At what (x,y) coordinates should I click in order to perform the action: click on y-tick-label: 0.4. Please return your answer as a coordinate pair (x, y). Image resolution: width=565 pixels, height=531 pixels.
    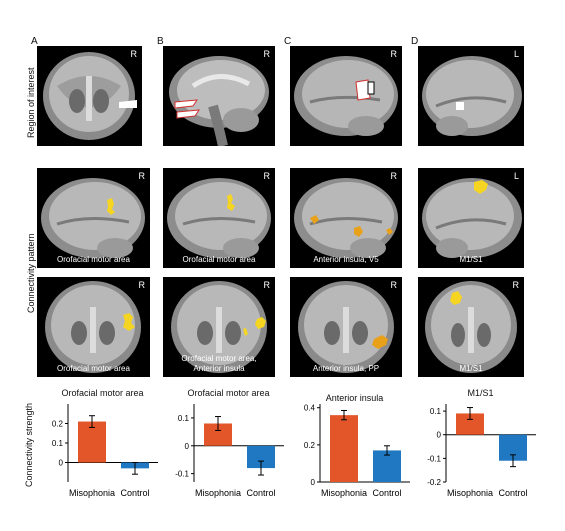
    Looking at the image, I should click on (310, 408).